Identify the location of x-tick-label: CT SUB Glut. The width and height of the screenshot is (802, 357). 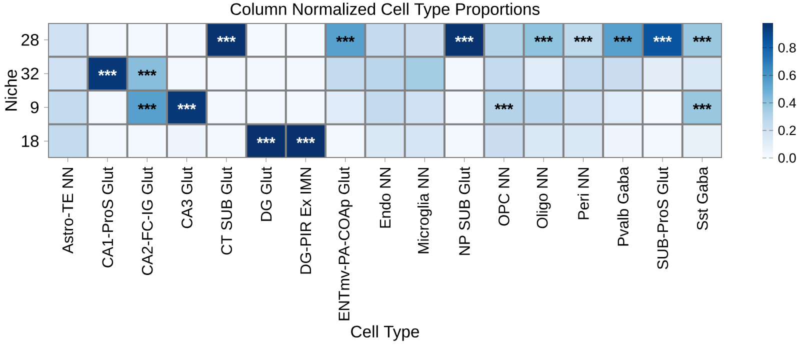
(226, 210).